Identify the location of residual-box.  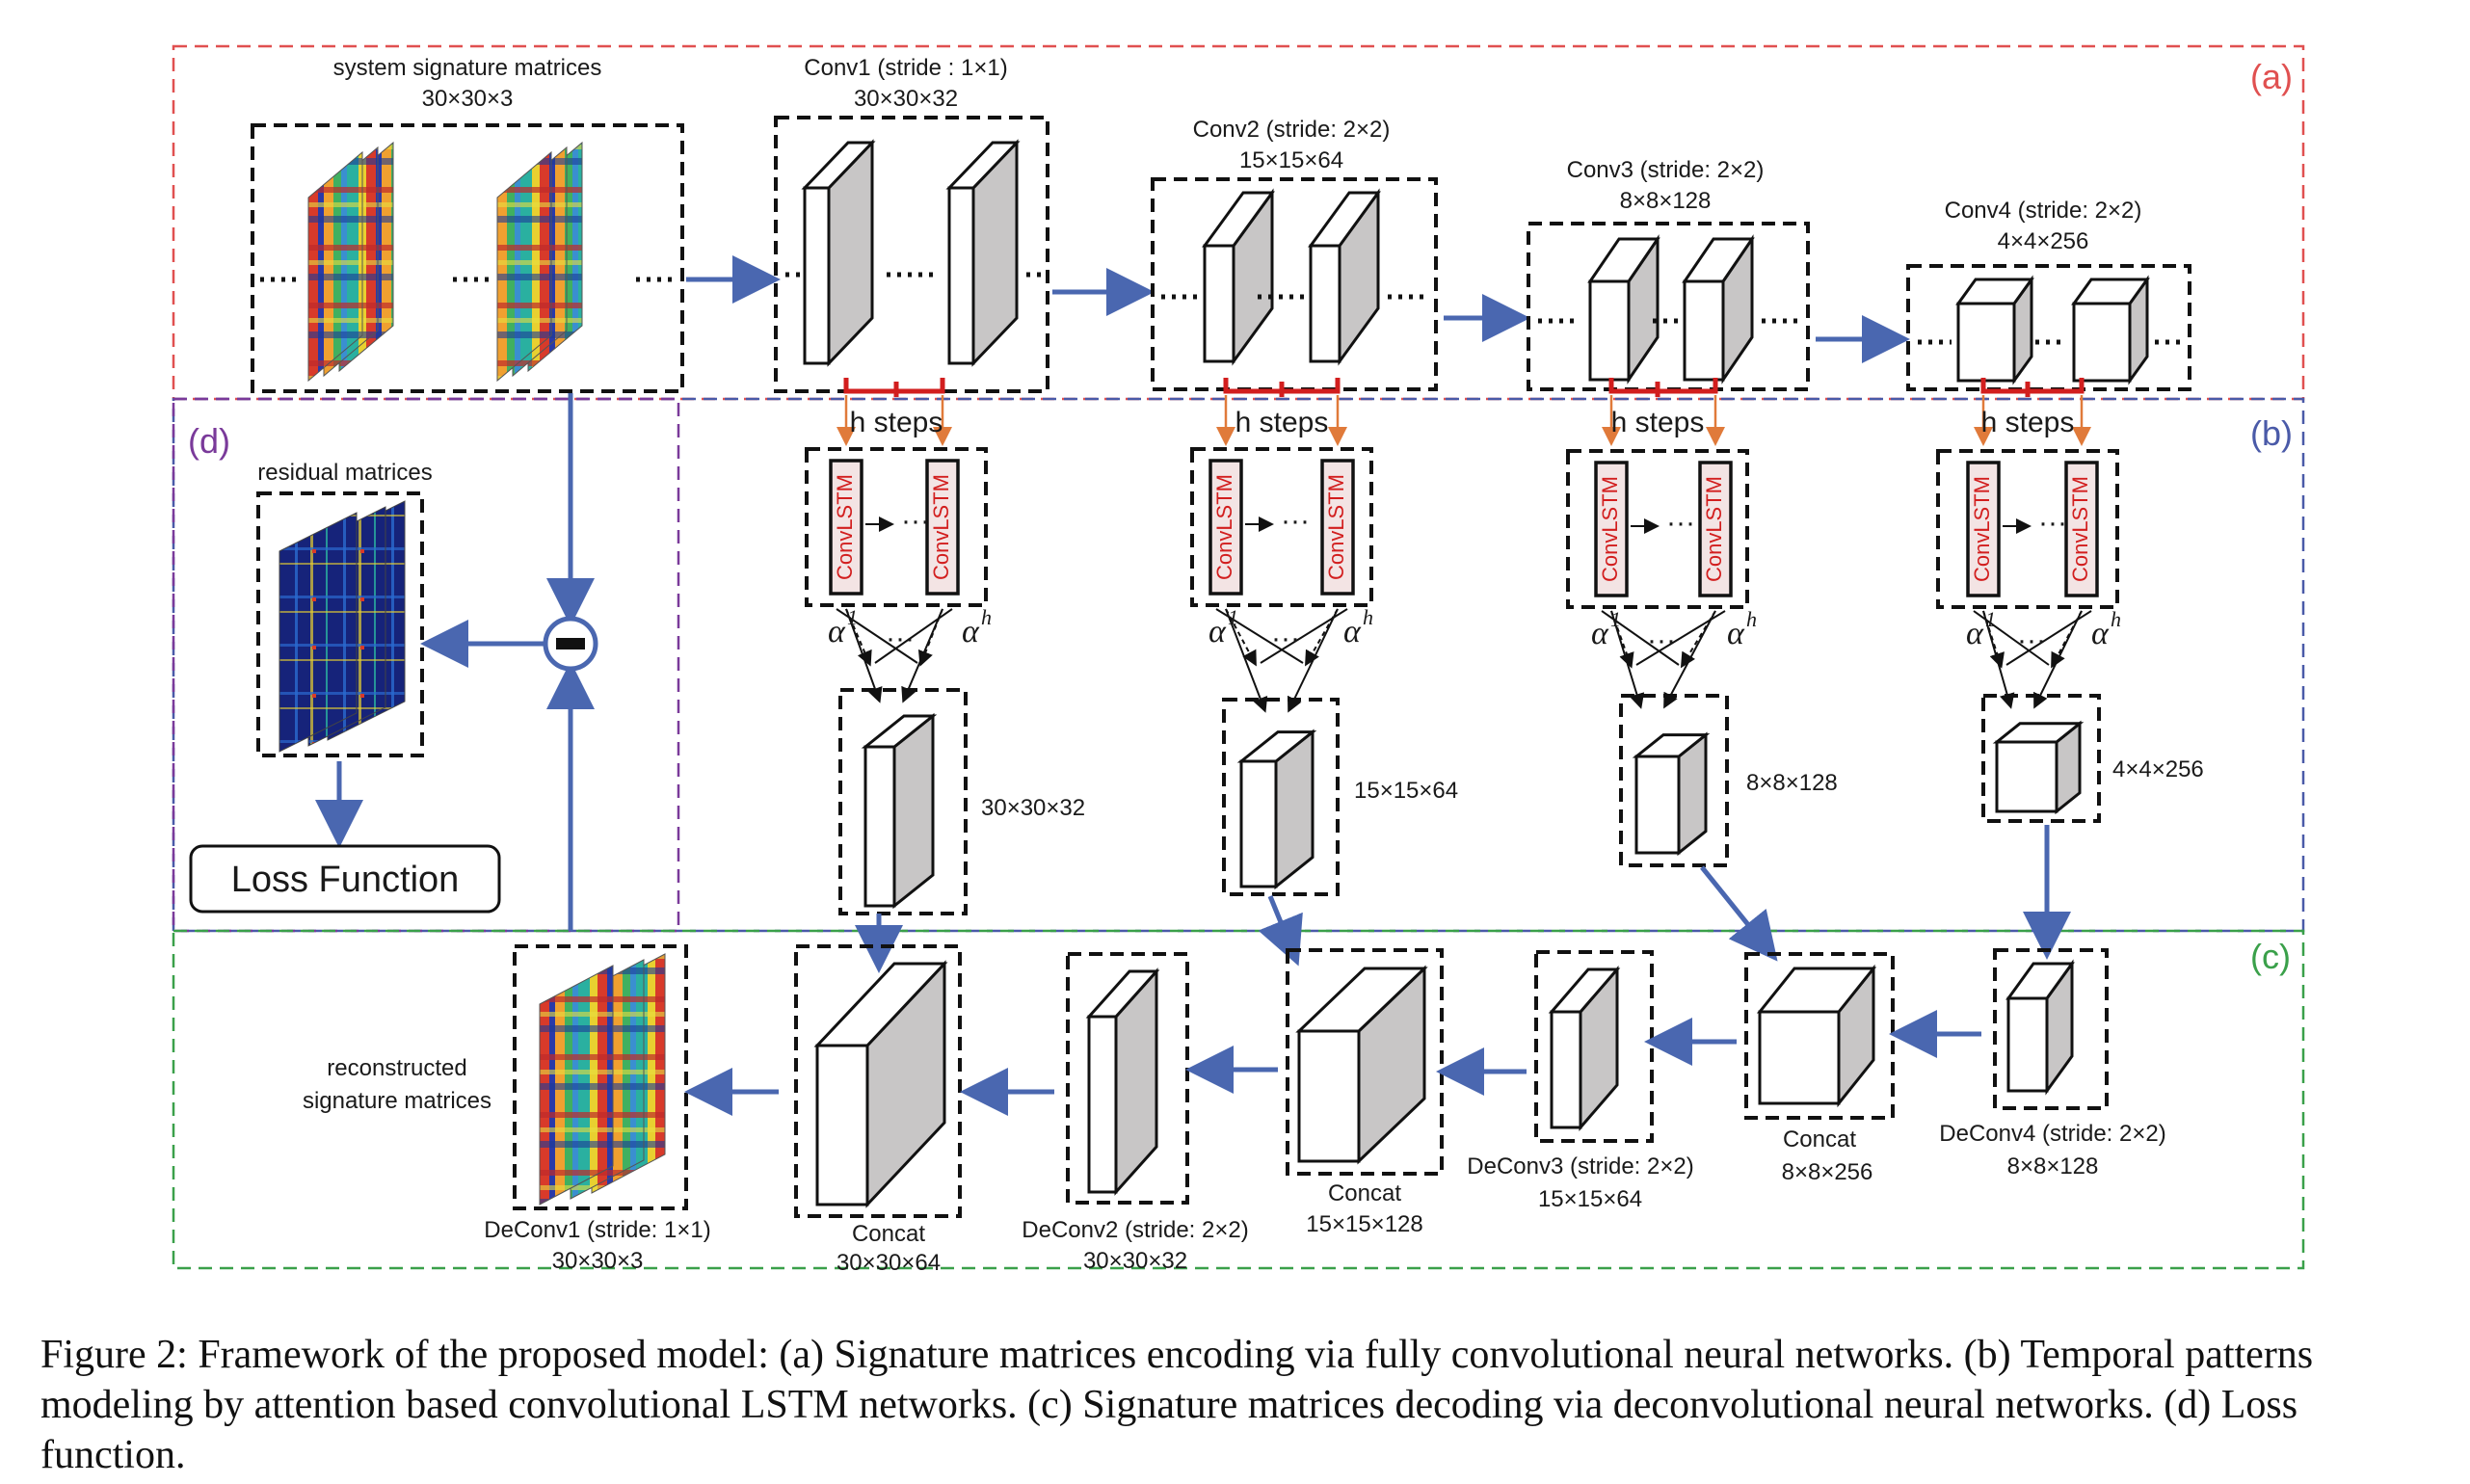
(340, 624).